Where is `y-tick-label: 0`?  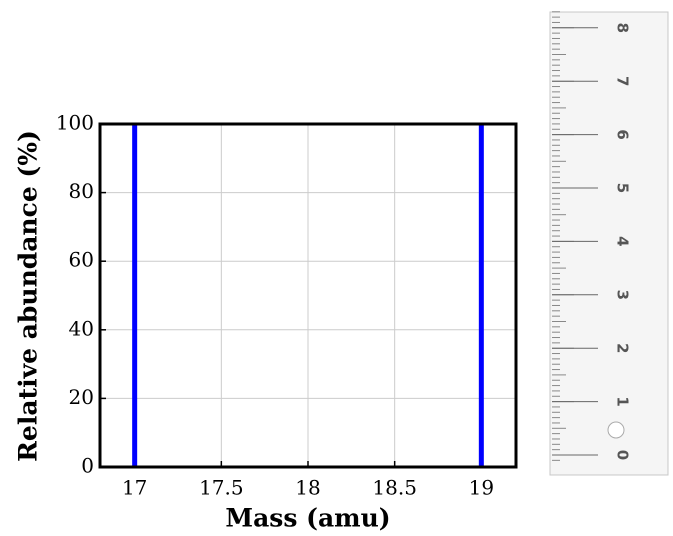 y-tick-label: 0 is located at coordinates (87, 466).